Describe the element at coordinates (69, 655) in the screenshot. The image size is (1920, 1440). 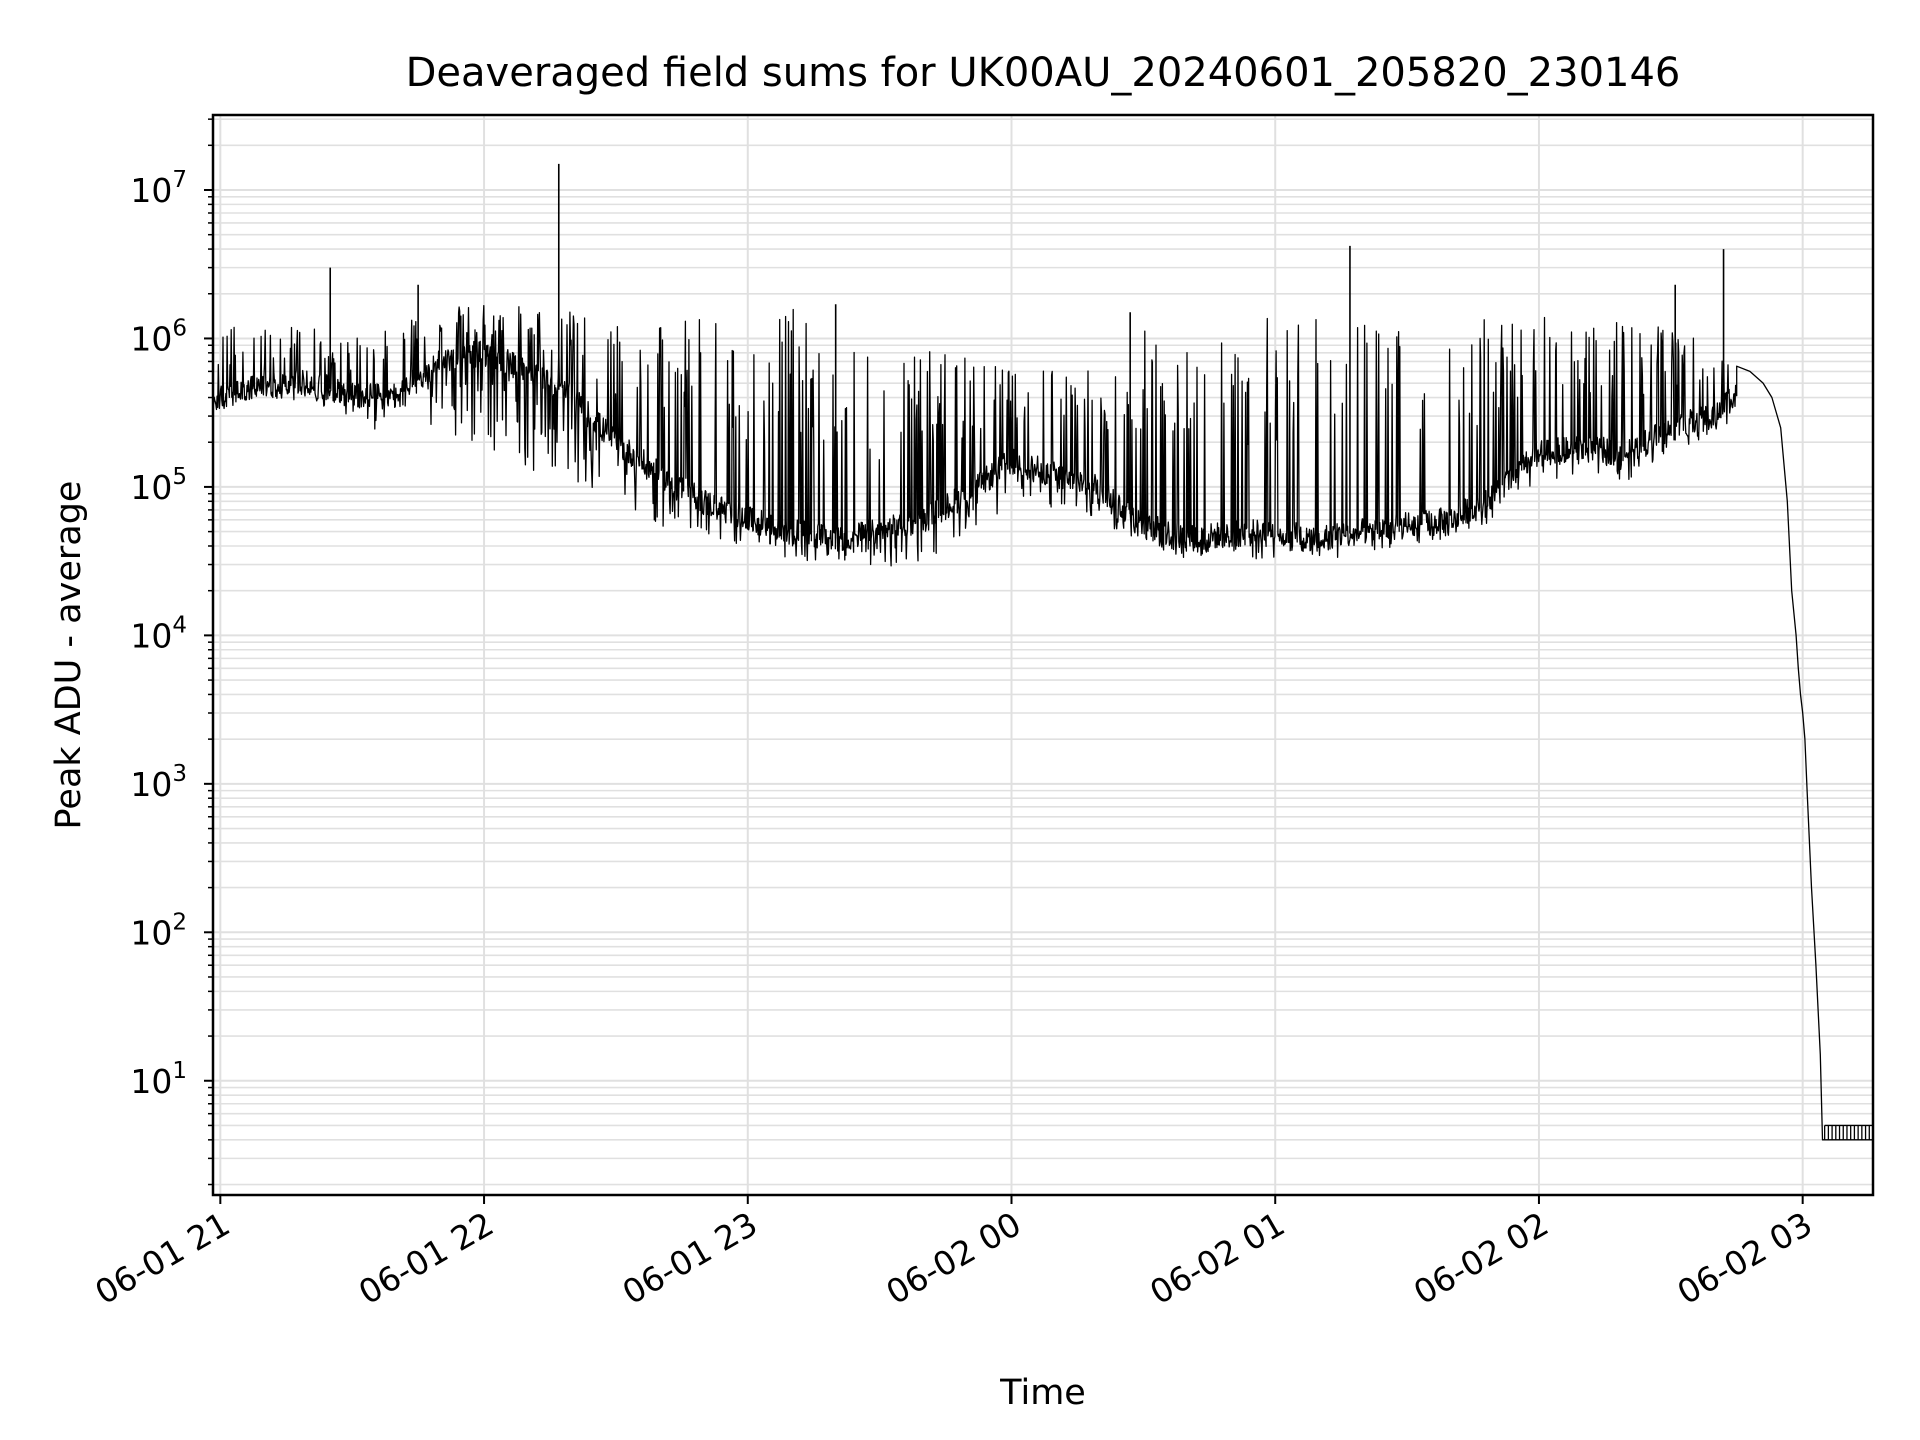
I see `y-axis-label: Peak ADU - average` at that location.